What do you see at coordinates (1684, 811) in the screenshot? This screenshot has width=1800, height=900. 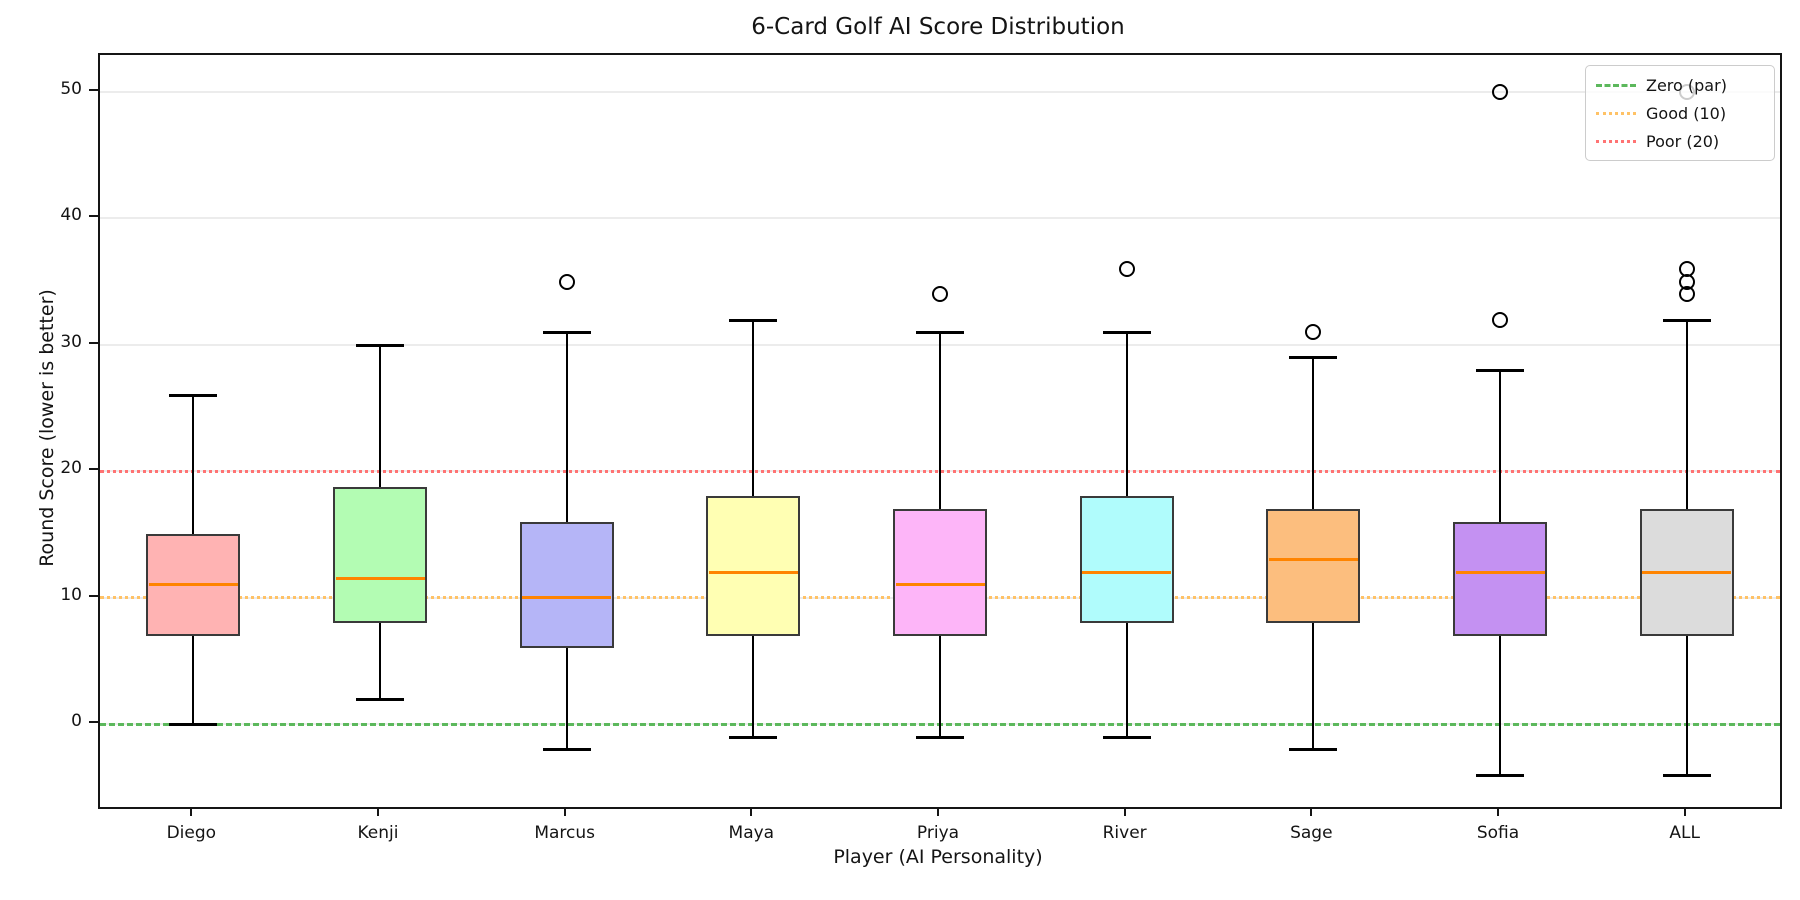 I see `all-x-tick` at bounding box center [1684, 811].